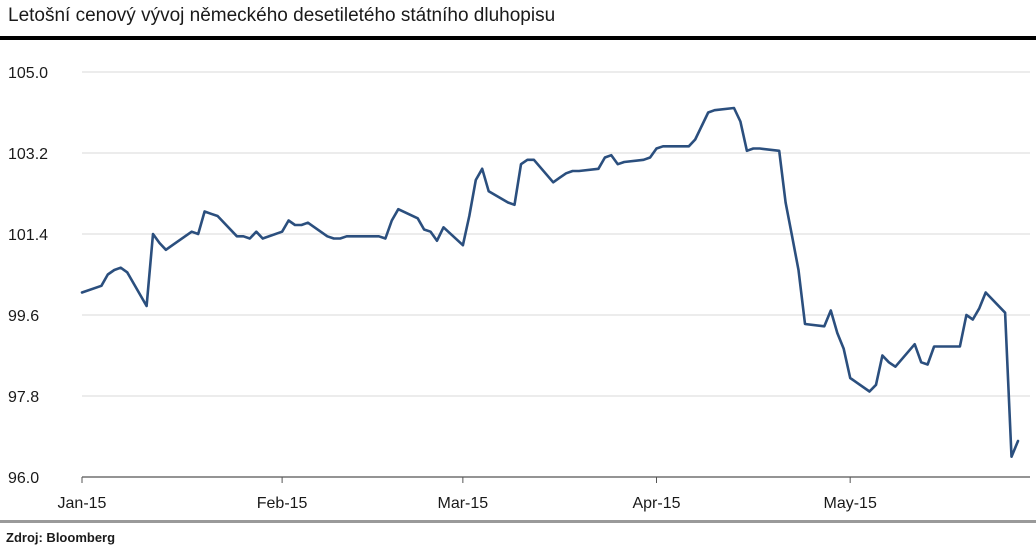  What do you see at coordinates (82, 503) in the screenshot?
I see `x-tick-label: Jan-15` at bounding box center [82, 503].